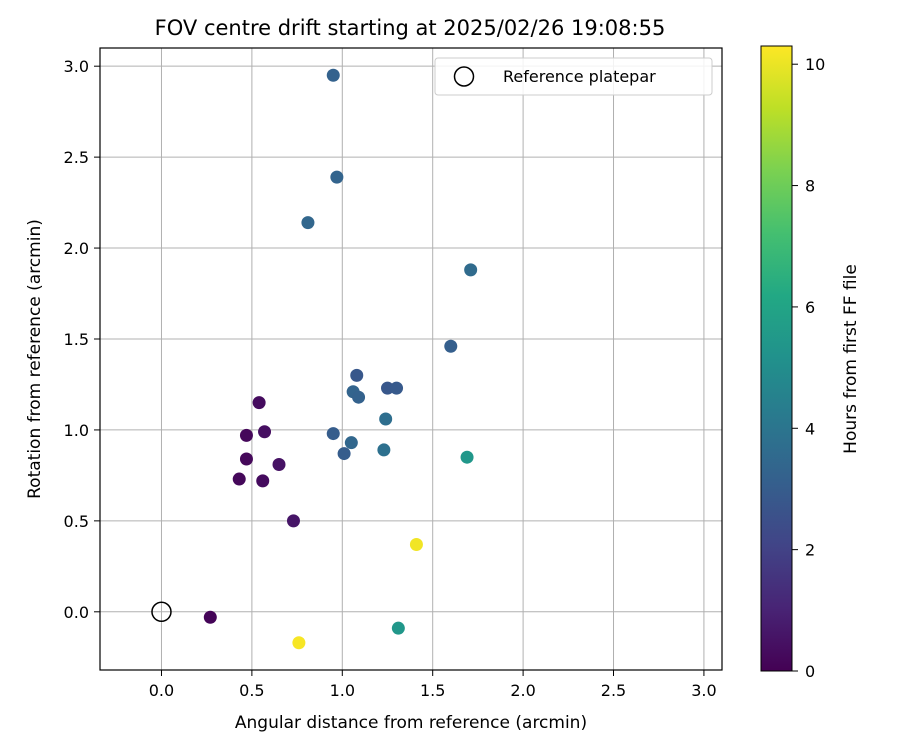 Image resolution: width=900 pixels, height=755 pixels. I want to click on y-axis-label: Rotation from reference (arcmin), so click(35, 359).